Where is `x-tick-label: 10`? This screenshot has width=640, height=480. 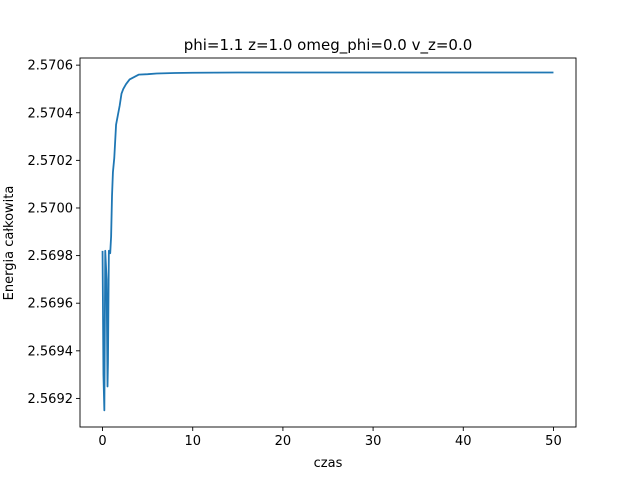 x-tick-label: 10 is located at coordinates (192, 441).